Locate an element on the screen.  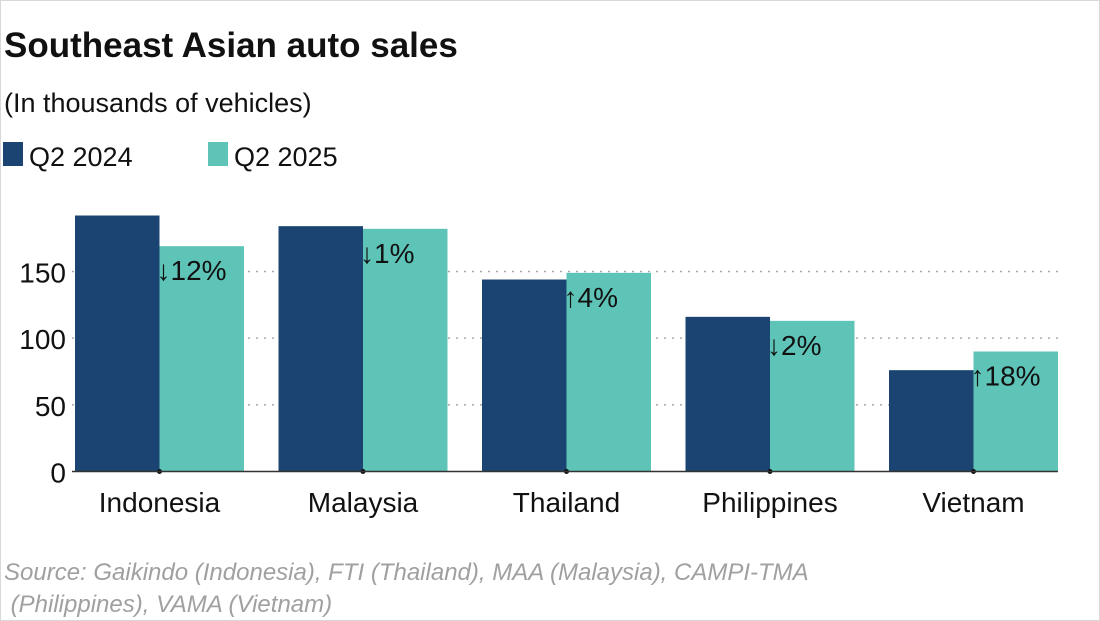
change-annotation: ↑4% is located at coordinates (591, 297).